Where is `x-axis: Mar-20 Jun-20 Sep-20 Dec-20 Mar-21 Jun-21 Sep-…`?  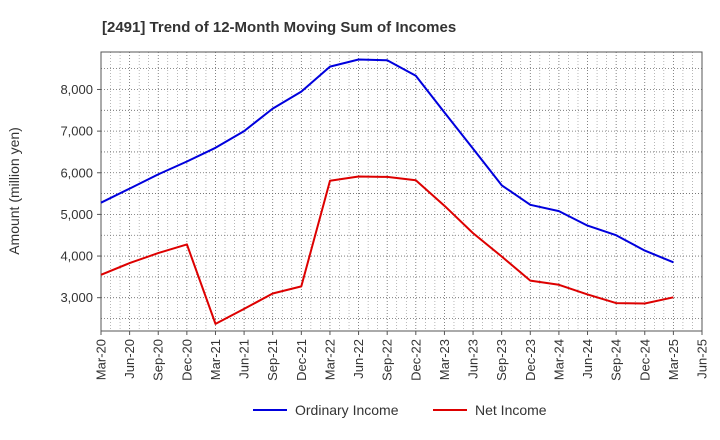 x-axis: Mar-20 Jun-20 Sep-20 Dec-20 Mar-21 Jun-21 Sep-… is located at coordinates (402, 356).